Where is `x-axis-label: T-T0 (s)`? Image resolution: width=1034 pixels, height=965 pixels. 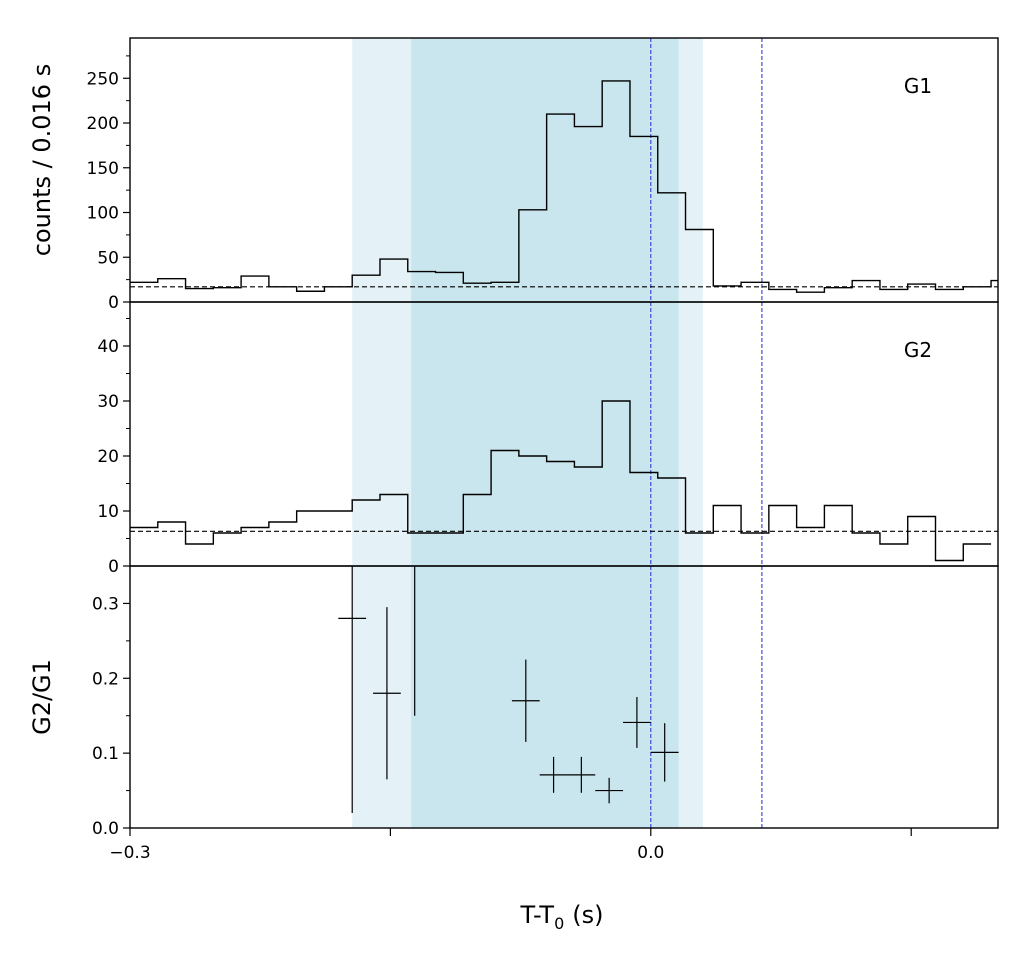
x-axis-label: T-T0 (s) is located at coordinates (562, 917).